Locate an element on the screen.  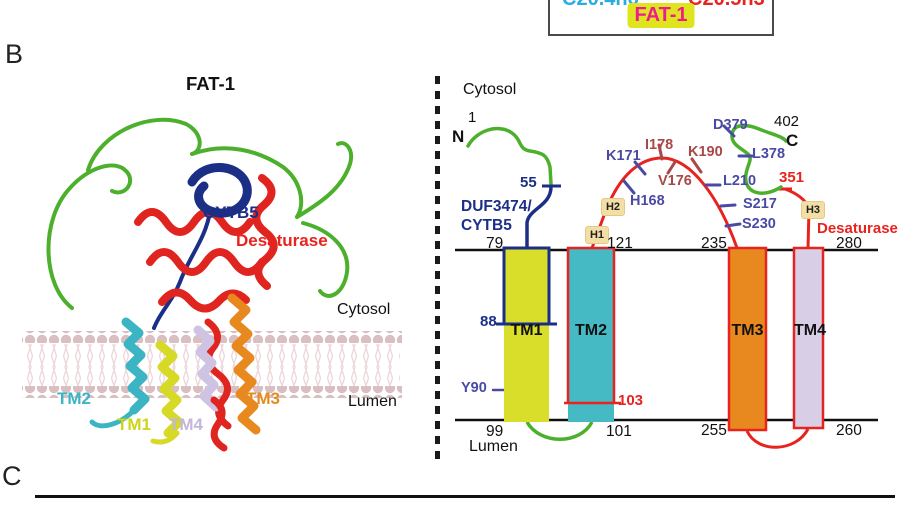
red-lumenal-helix is located at coordinates (219, 424).